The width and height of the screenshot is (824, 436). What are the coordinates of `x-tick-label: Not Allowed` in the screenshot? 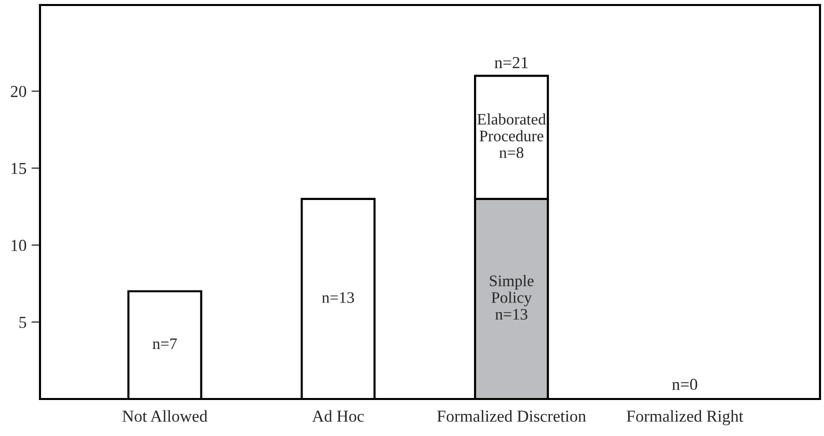 It's located at (165, 416).